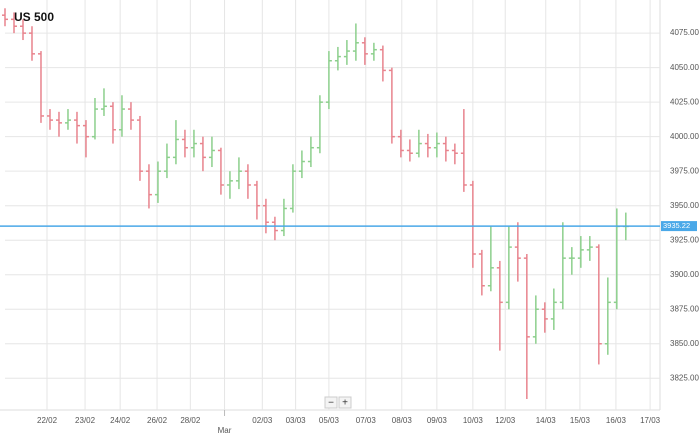 The image size is (699, 436). Describe the element at coordinates (296, 420) in the screenshot. I see `x-tick-label: 03/03` at that location.